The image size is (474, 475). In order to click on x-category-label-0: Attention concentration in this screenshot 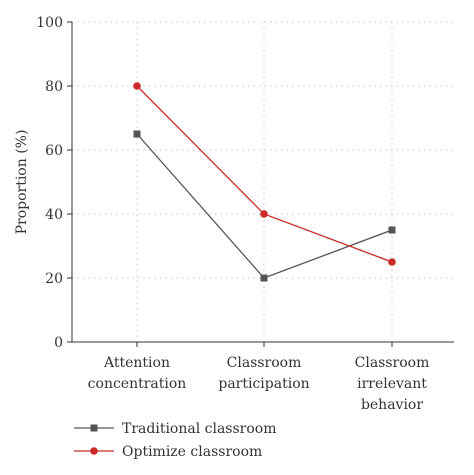, I will do `click(137, 373)`.